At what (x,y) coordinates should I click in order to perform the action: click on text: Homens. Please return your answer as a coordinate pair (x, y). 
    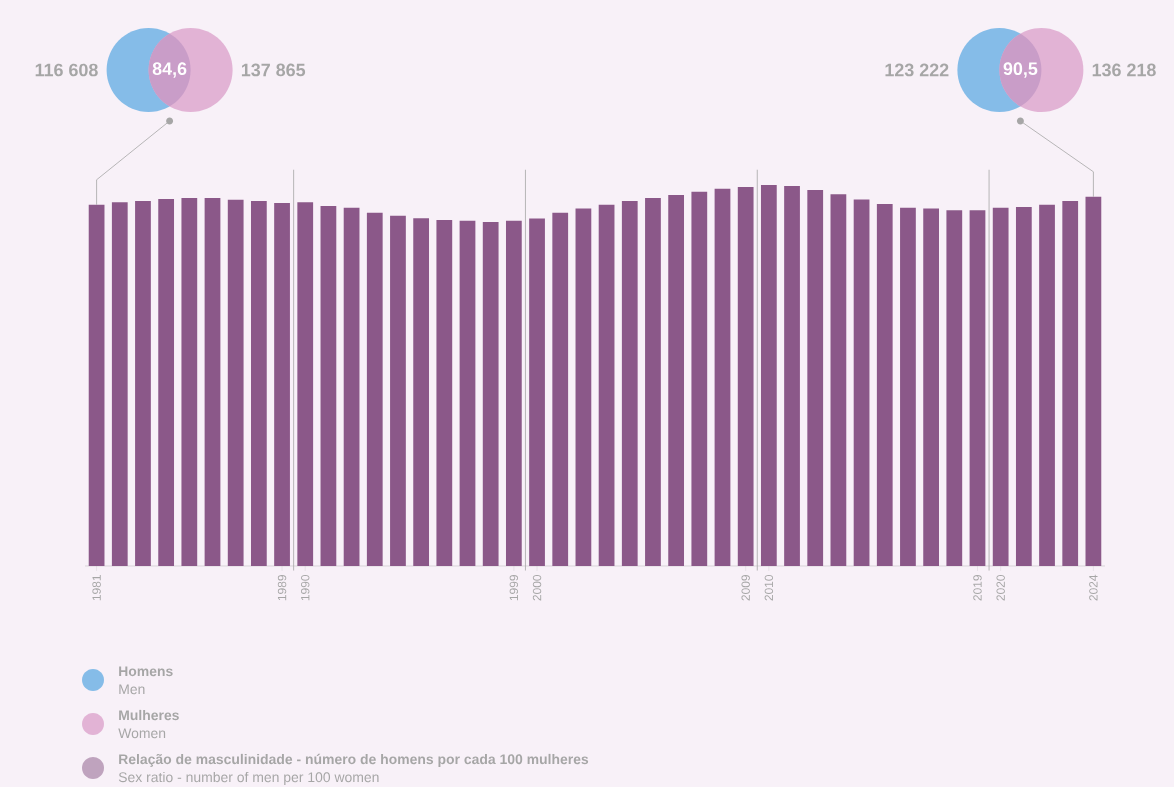
    Looking at the image, I should click on (146, 671).